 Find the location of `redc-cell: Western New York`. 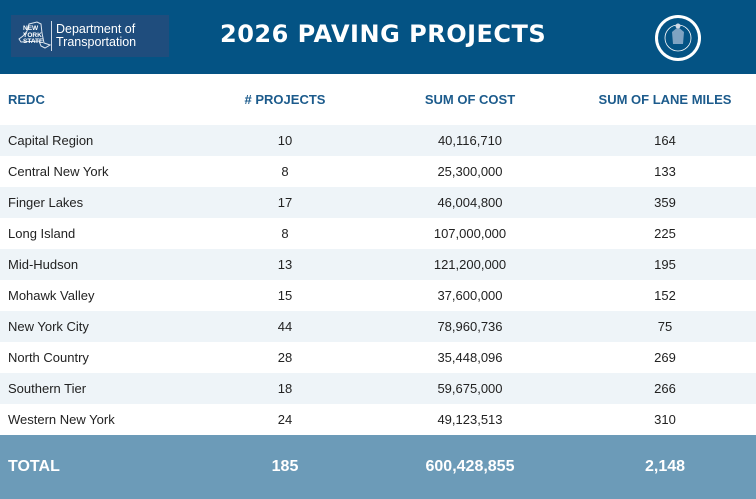

redc-cell: Western New York is located at coordinates (61, 419).